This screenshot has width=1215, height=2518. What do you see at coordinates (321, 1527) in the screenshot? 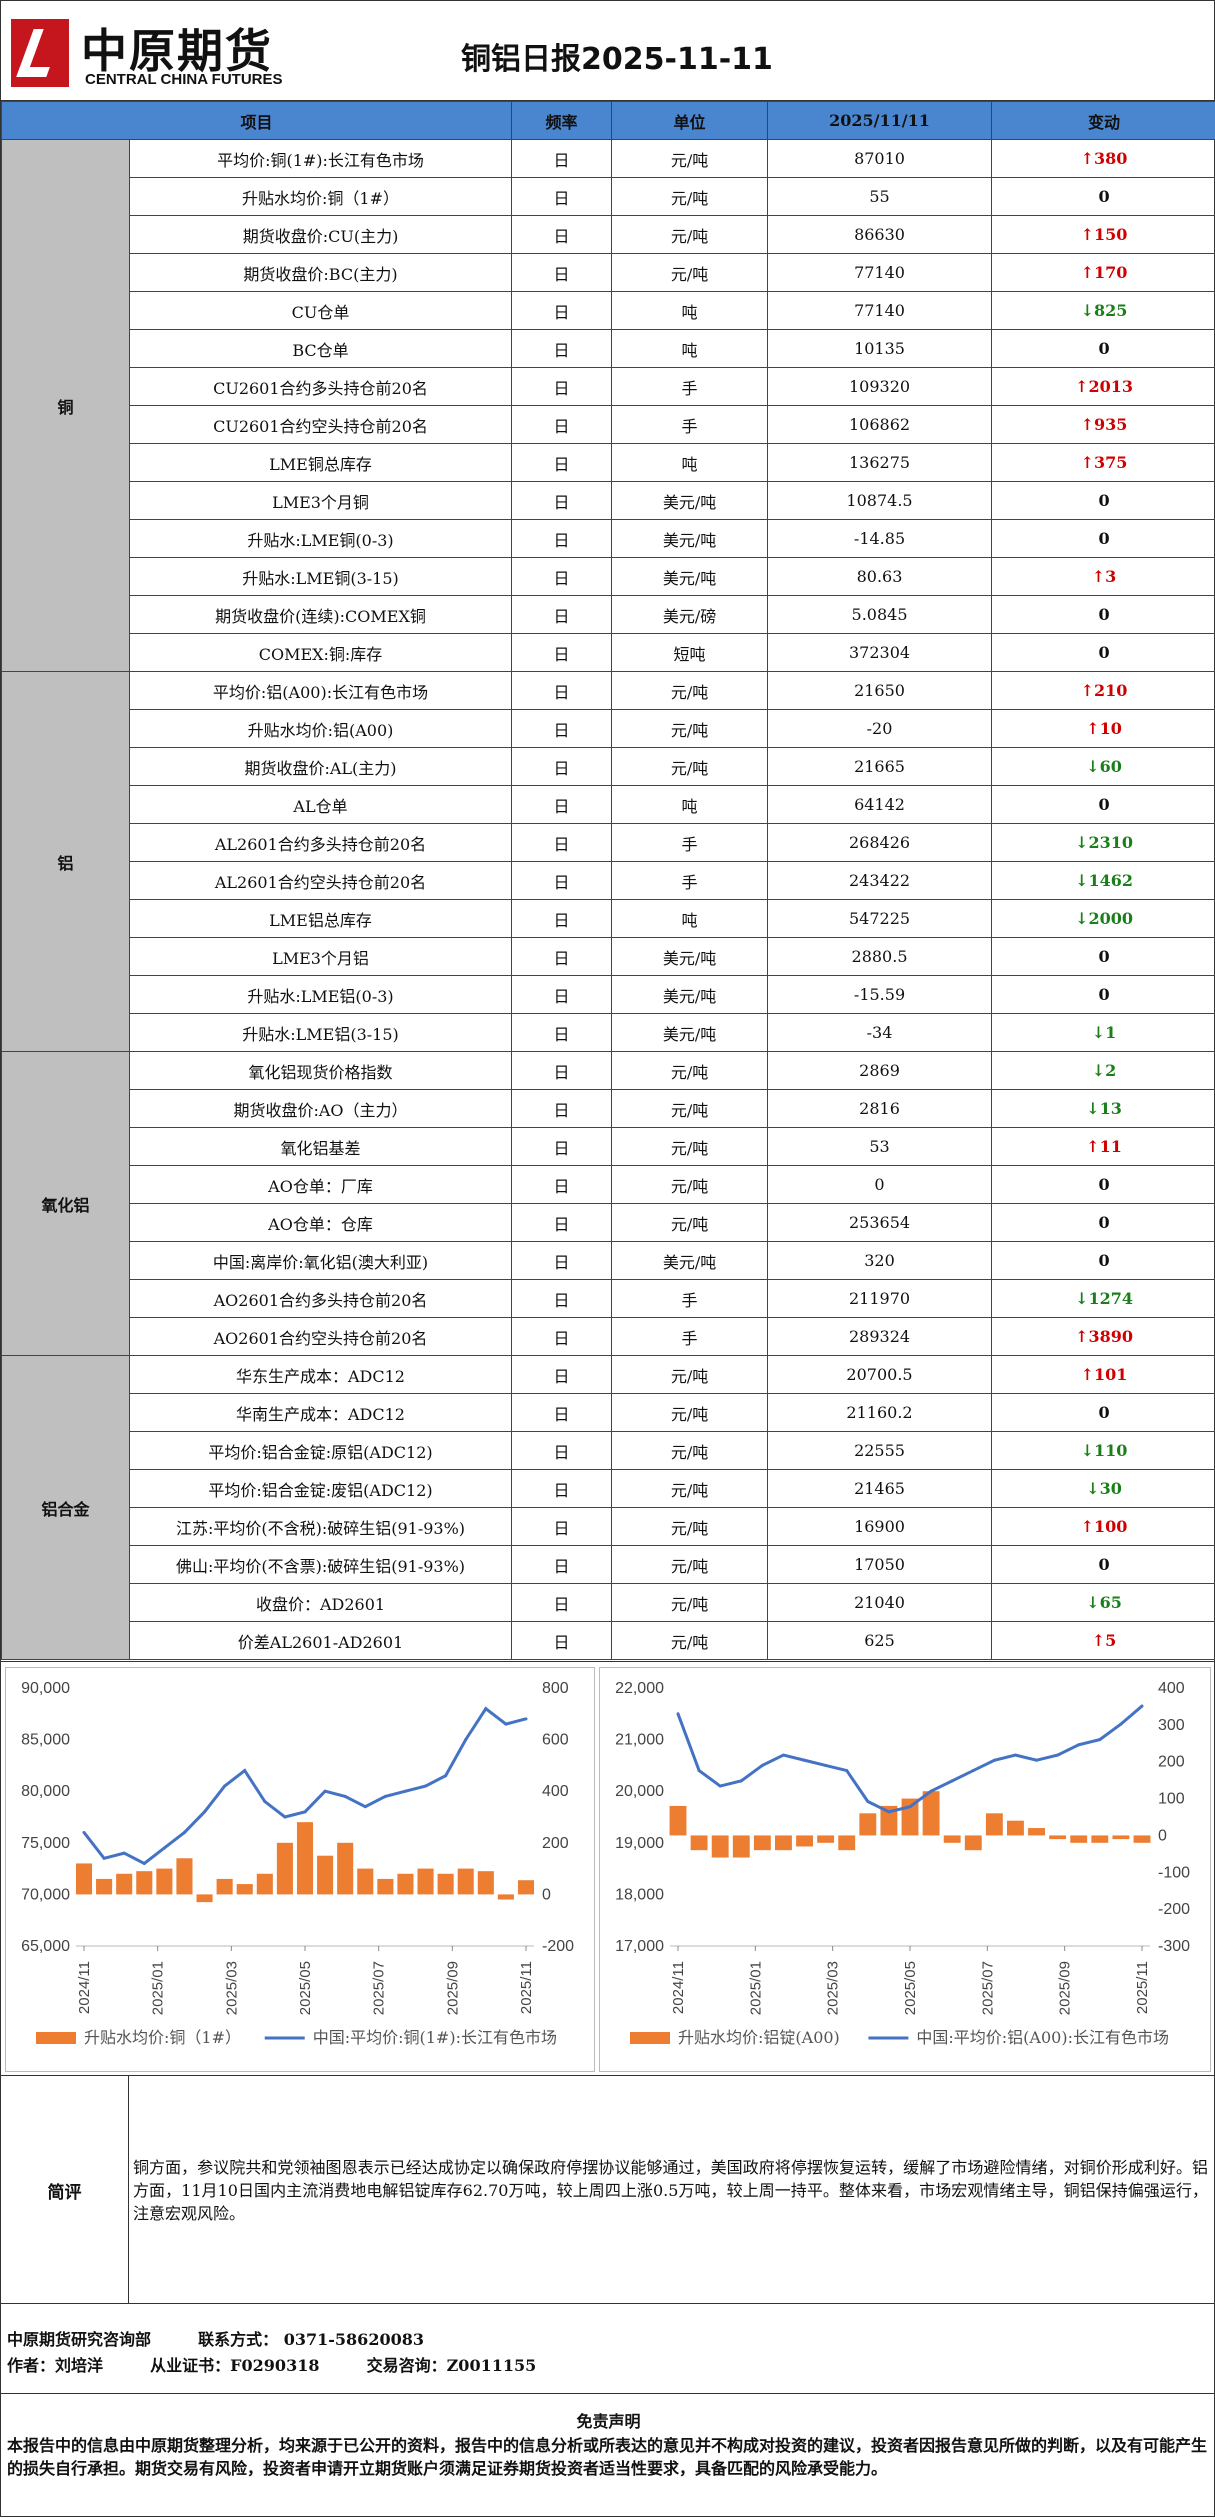
I see `item-cell: 江苏:平均价(不含税):破碎生铝(91-93%)` at bounding box center [321, 1527].